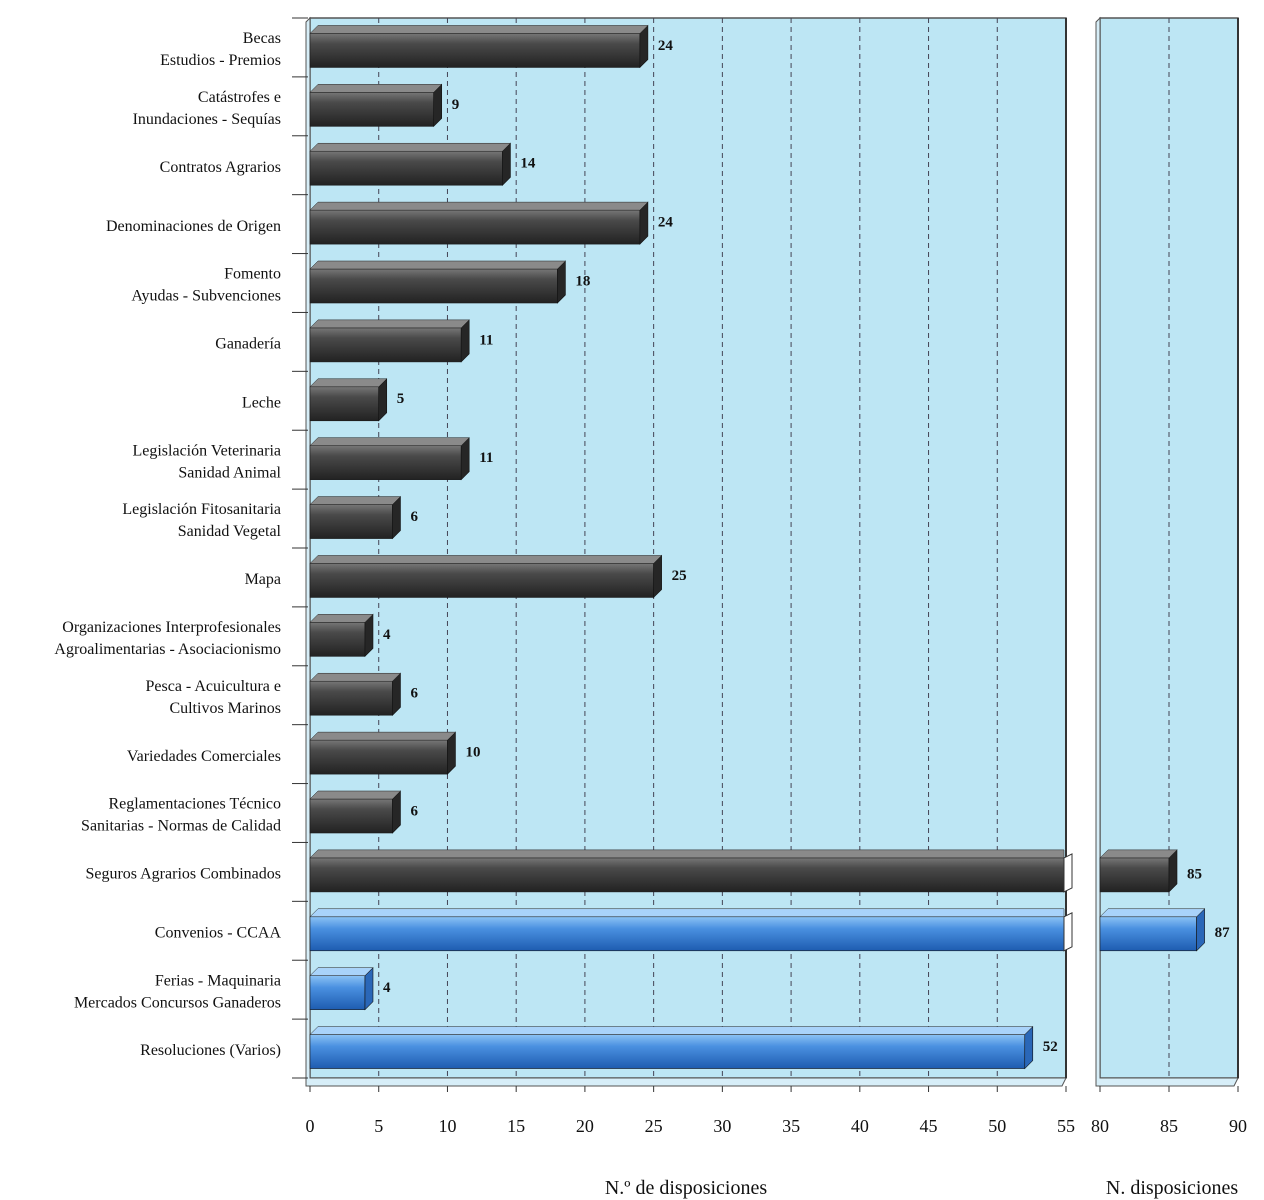  What do you see at coordinates (1223, 933) in the screenshot?
I see `data-label: 87` at bounding box center [1223, 933].